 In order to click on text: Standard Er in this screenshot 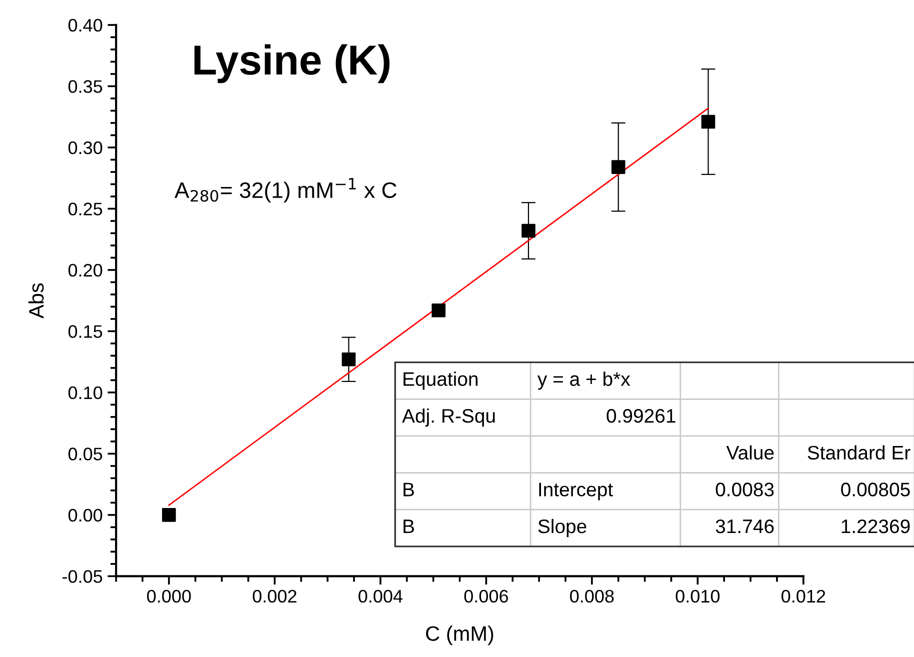, I will do `click(859, 452)`.